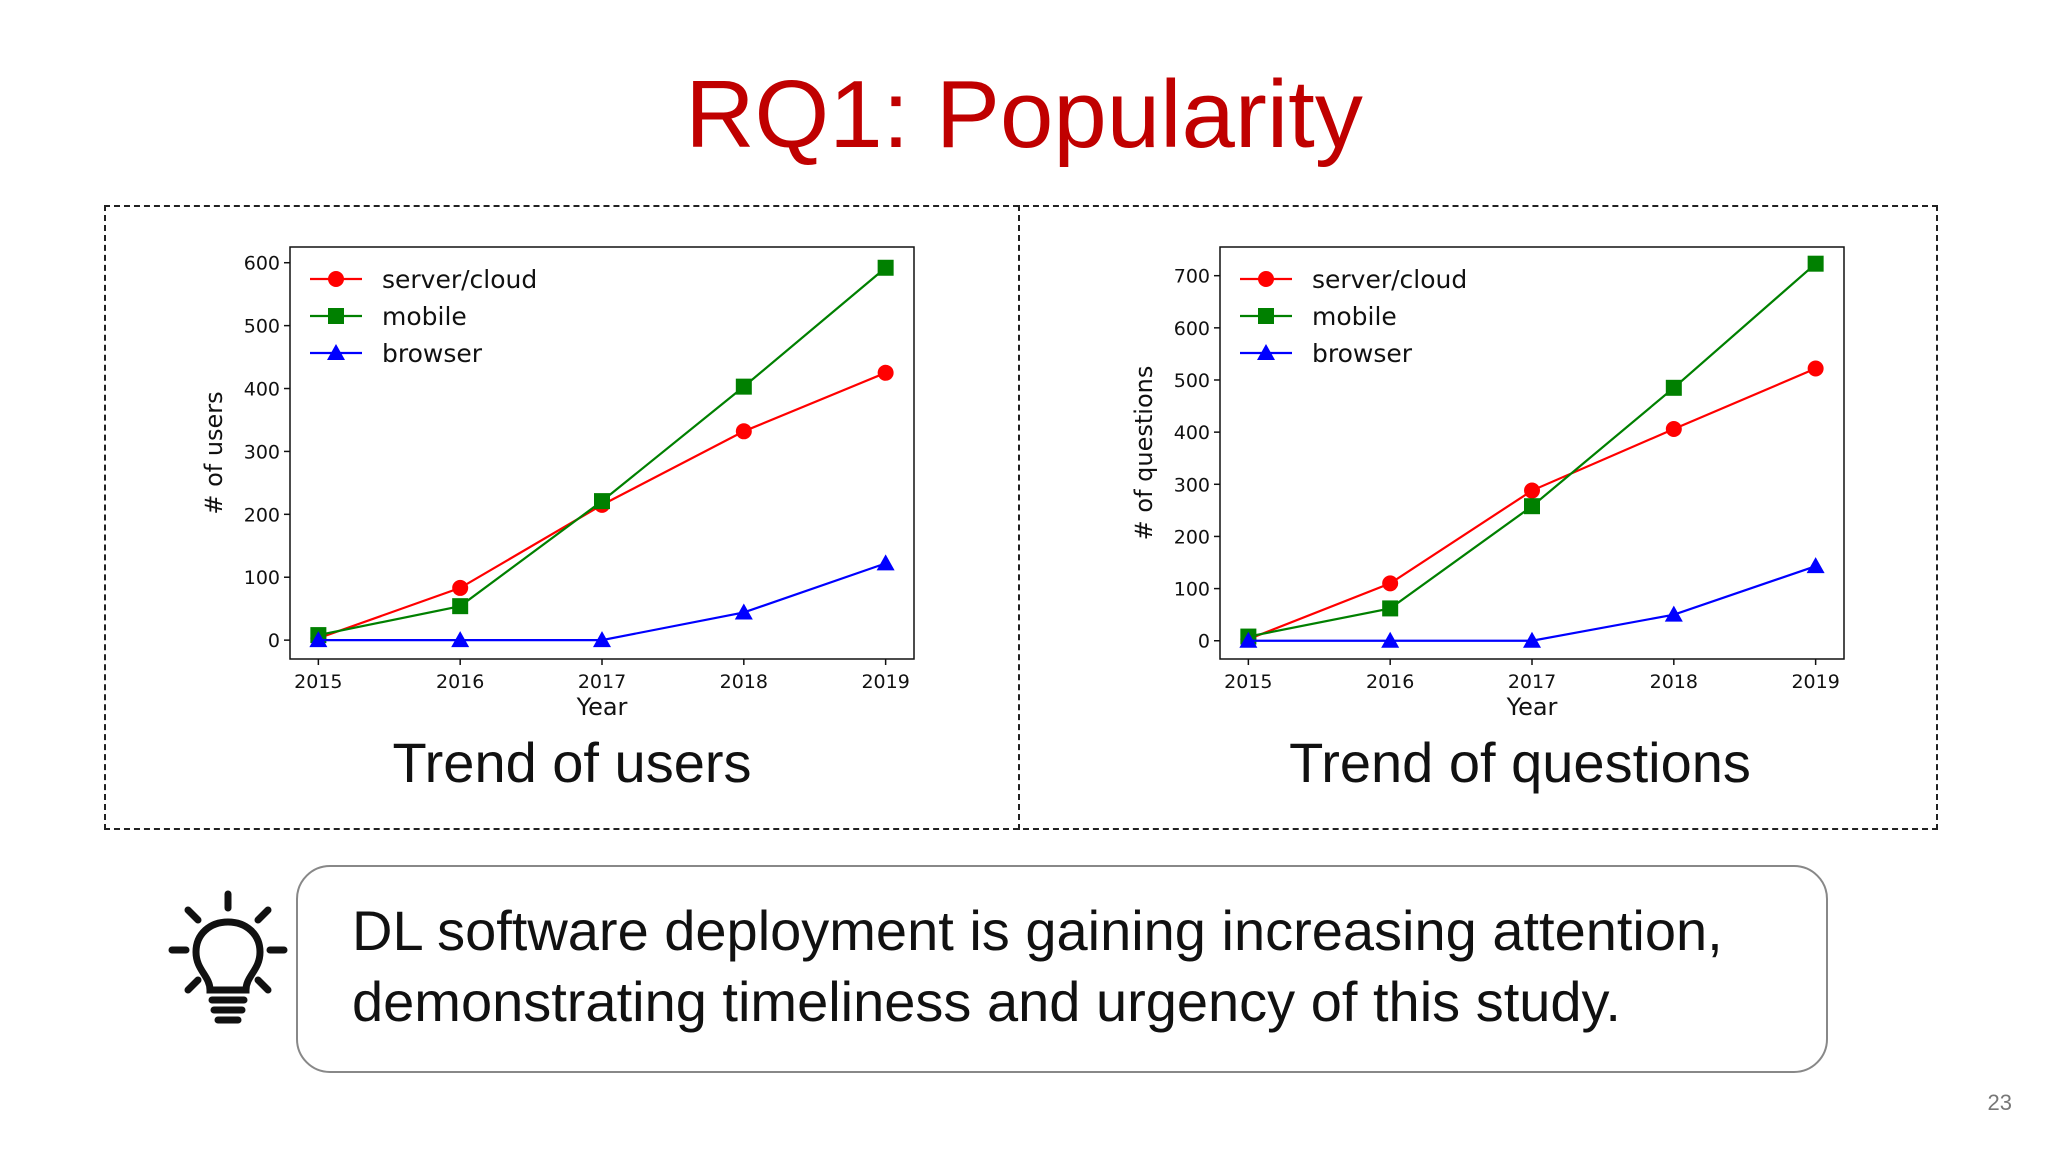  I want to click on takeaway-box, so click(1062, 969).